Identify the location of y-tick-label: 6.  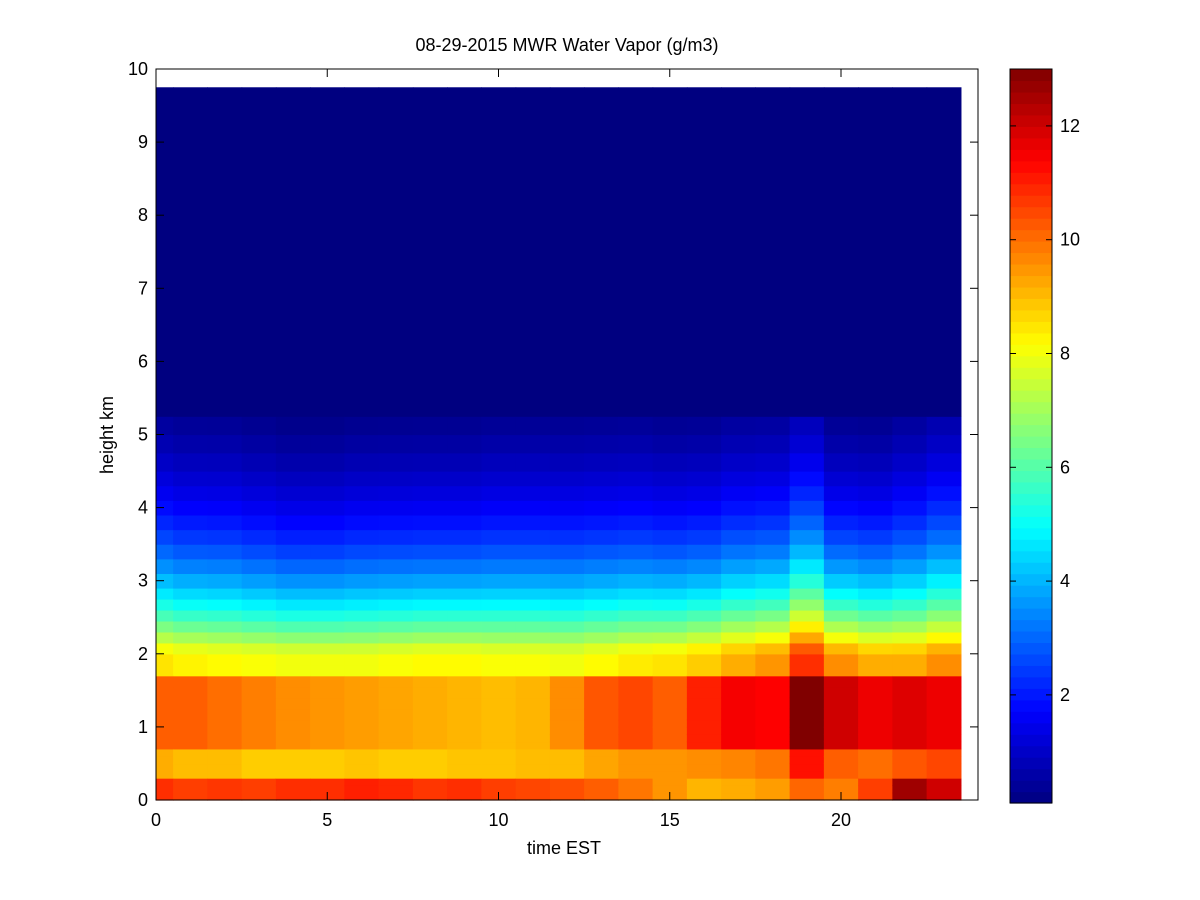
(143, 361).